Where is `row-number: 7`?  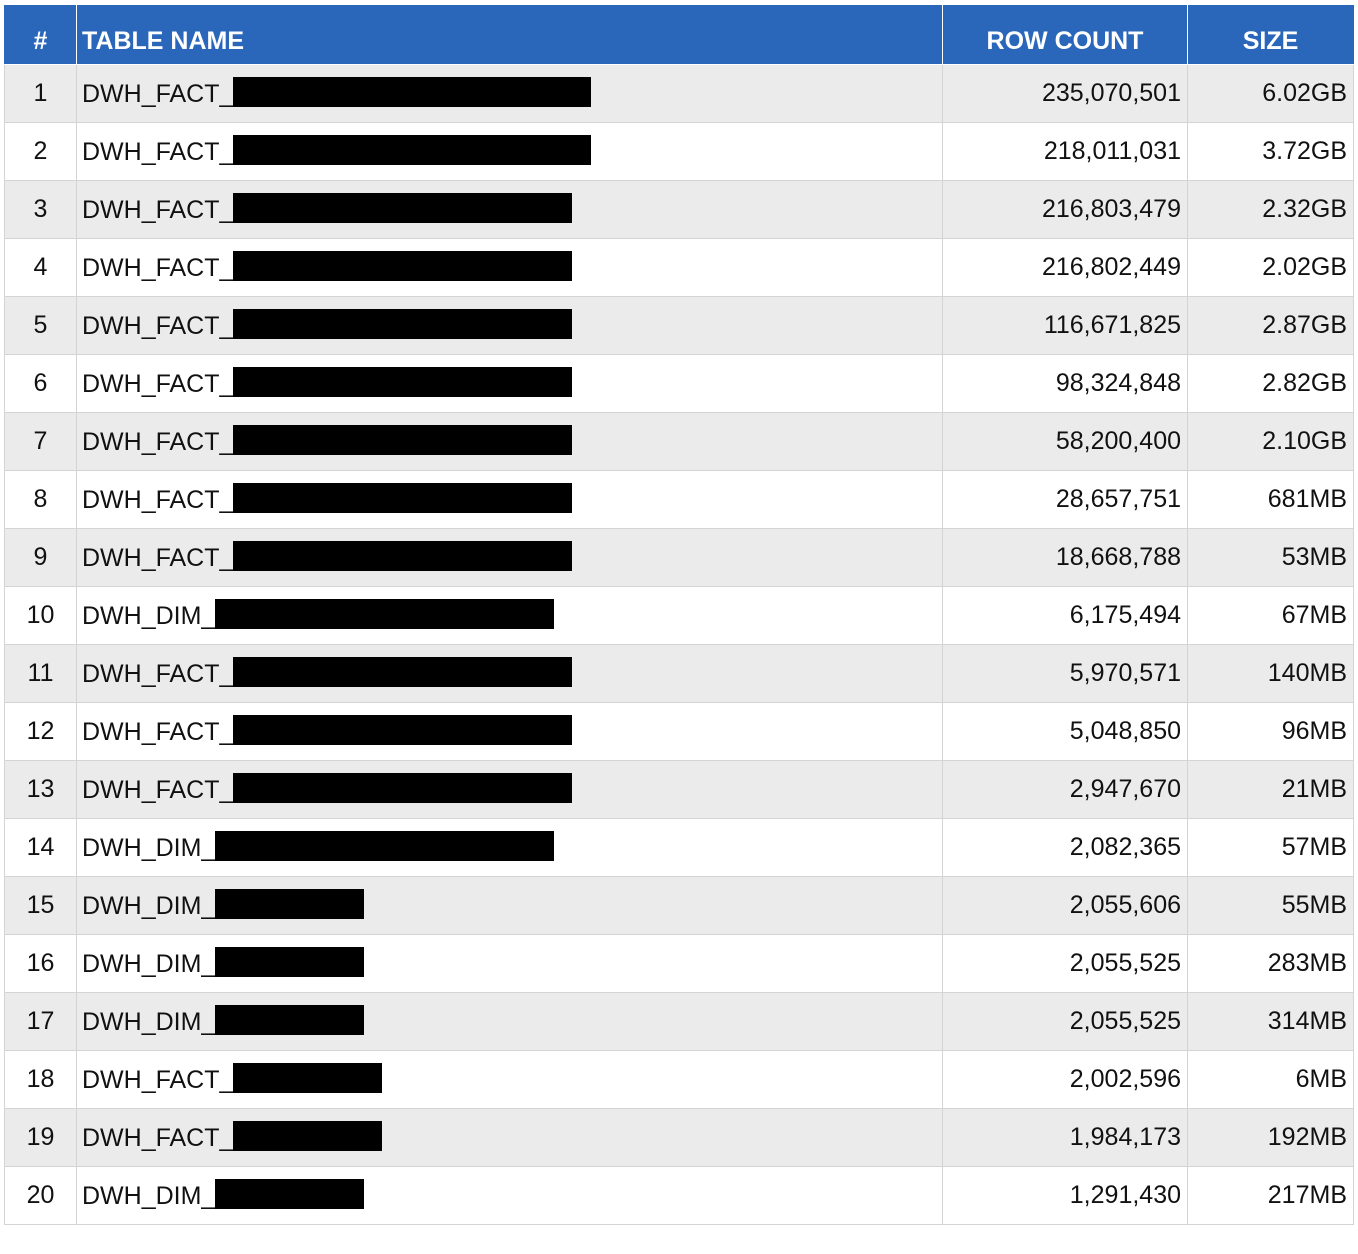 row-number: 7 is located at coordinates (40, 441).